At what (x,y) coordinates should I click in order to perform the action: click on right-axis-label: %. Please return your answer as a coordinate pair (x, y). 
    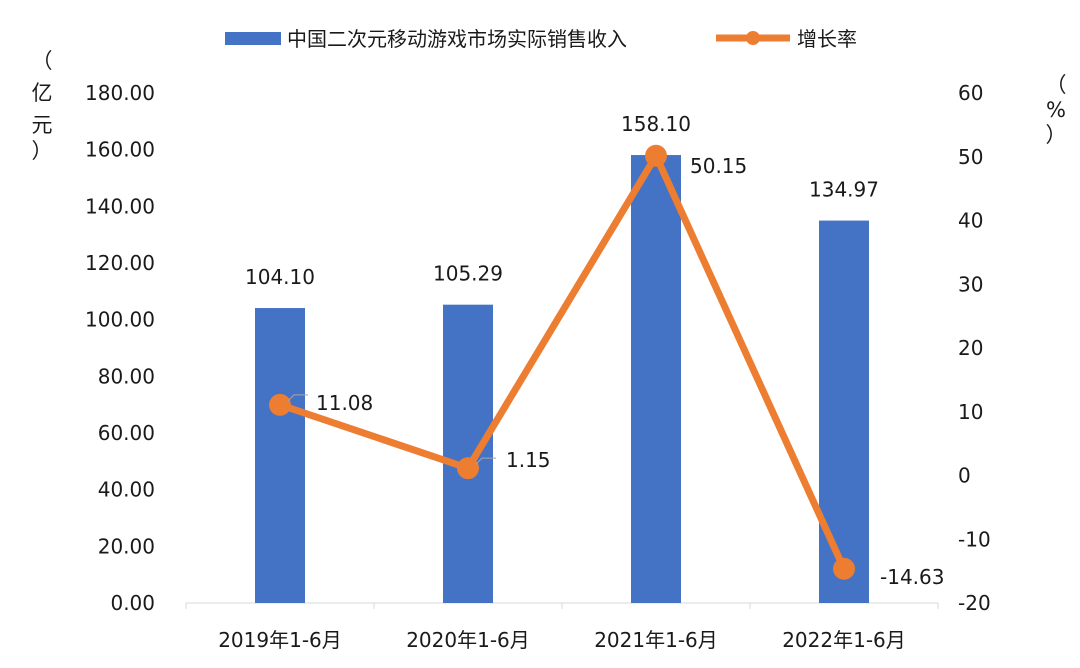
    Looking at the image, I should click on (1056, 110).